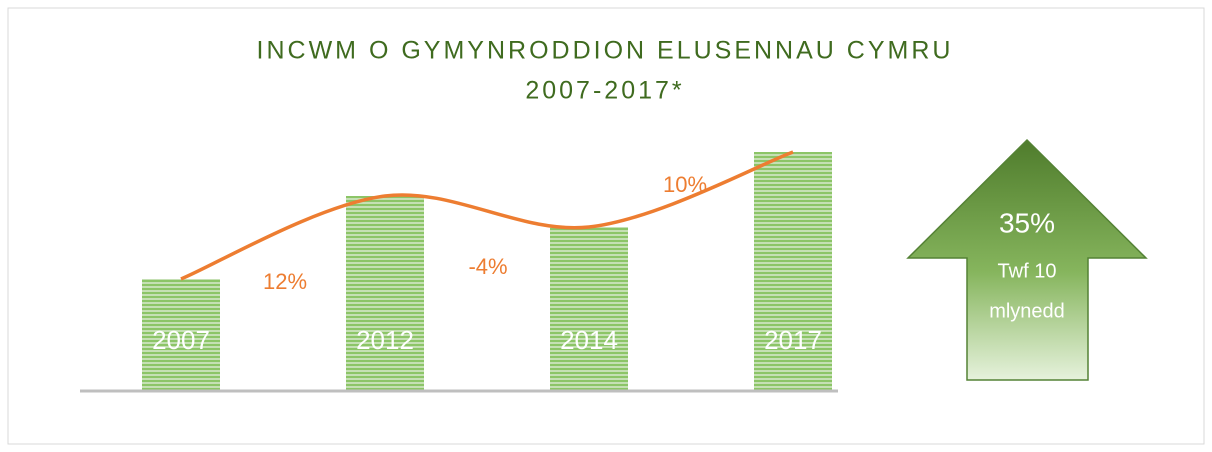 This screenshot has height=452, width=1212. Describe the element at coordinates (1027, 271) in the screenshot. I see `arrow-text: Twf 10` at that location.